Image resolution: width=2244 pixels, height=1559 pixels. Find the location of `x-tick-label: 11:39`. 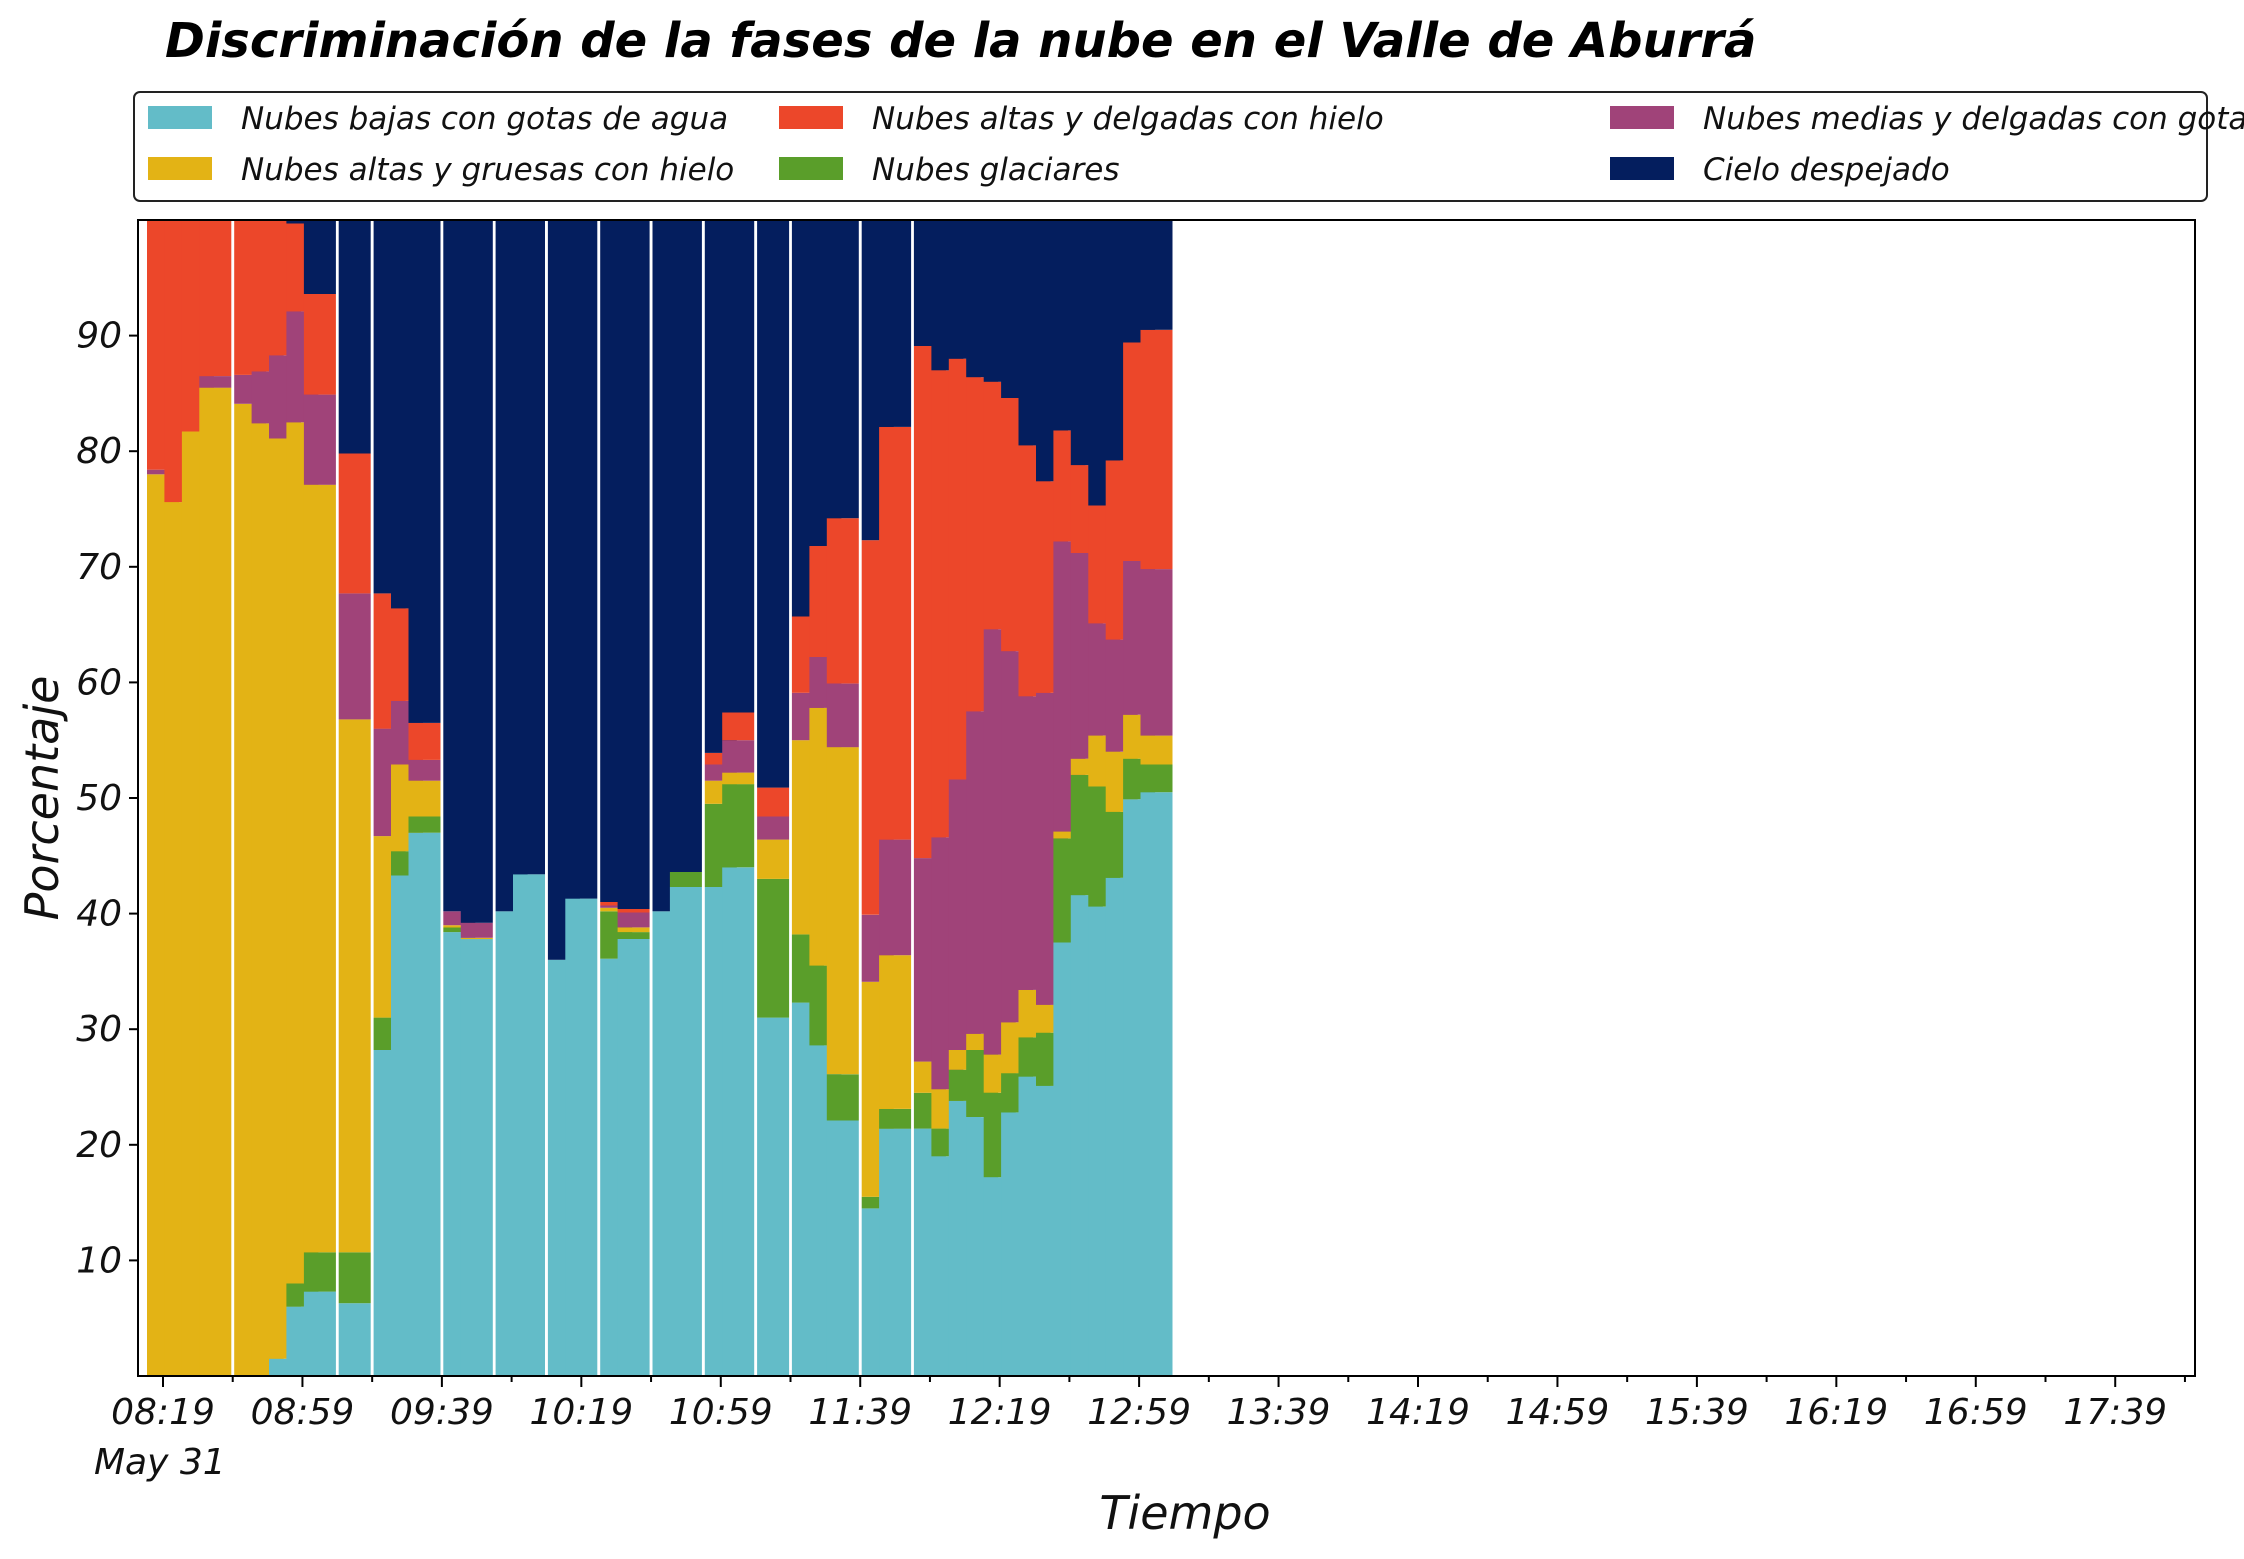

x-tick-label: 11:39 is located at coordinates (860, 1412).